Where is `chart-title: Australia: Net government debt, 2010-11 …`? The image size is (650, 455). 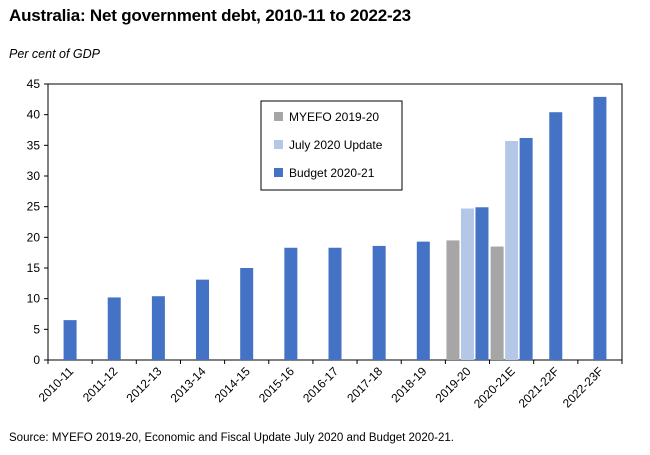 chart-title: Australia: Net government debt, 2010-11 … is located at coordinates (210, 15).